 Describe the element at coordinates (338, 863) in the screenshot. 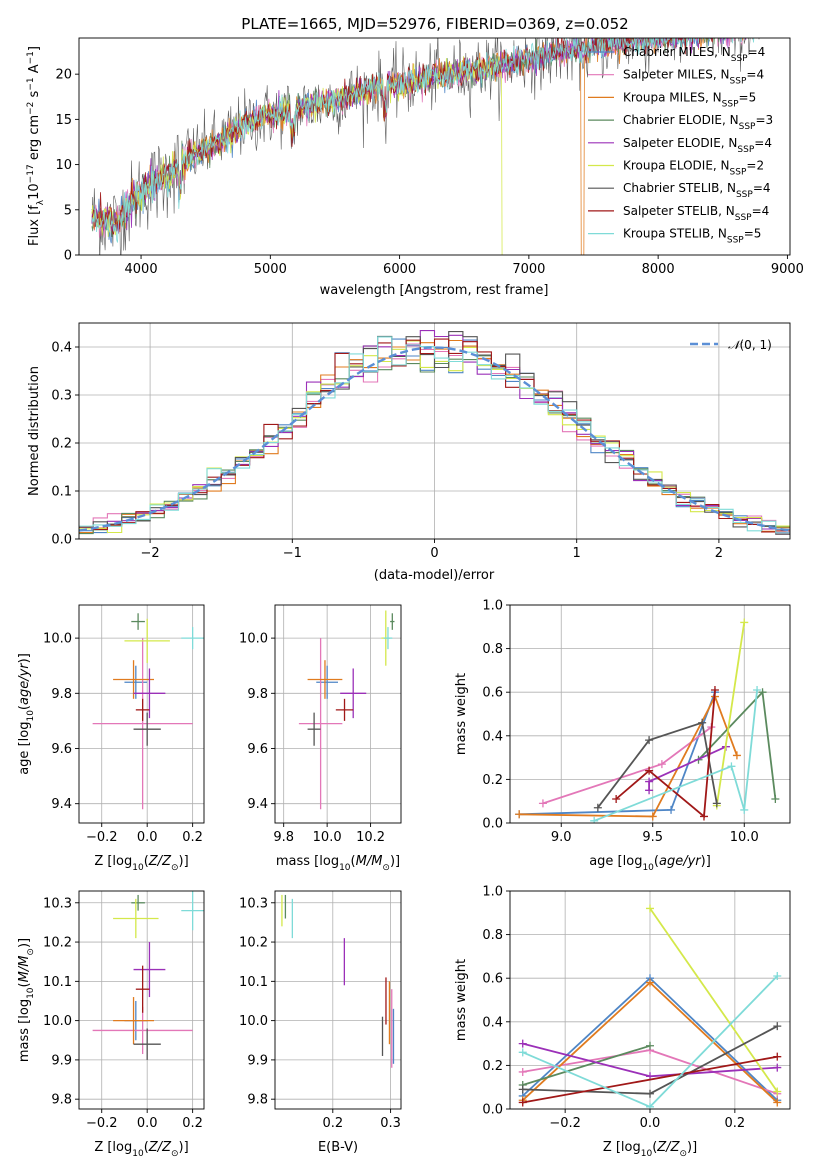

I see `x-axis-label: mass [log10(M/M⊙)]` at that location.